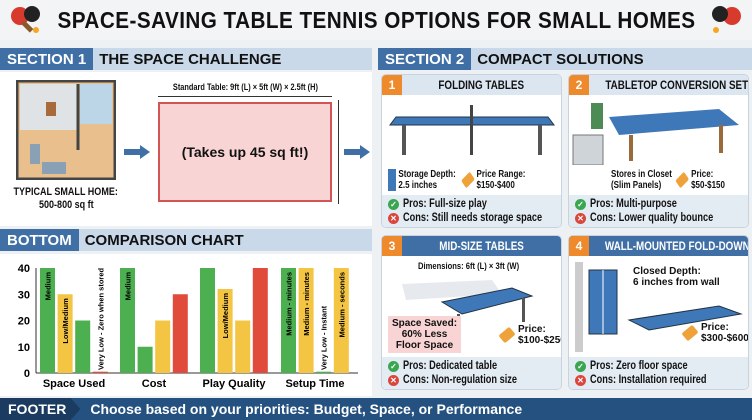 The height and width of the screenshot is (420, 752). Describe the element at coordinates (726, 19) in the screenshot. I see `ping-pong-paddles-icon` at that location.